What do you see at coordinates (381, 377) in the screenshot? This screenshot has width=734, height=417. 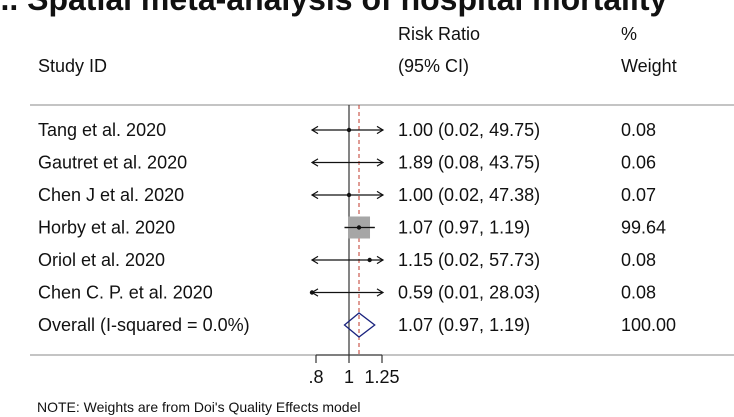 I see `x-tick-label: 1.25` at bounding box center [381, 377].